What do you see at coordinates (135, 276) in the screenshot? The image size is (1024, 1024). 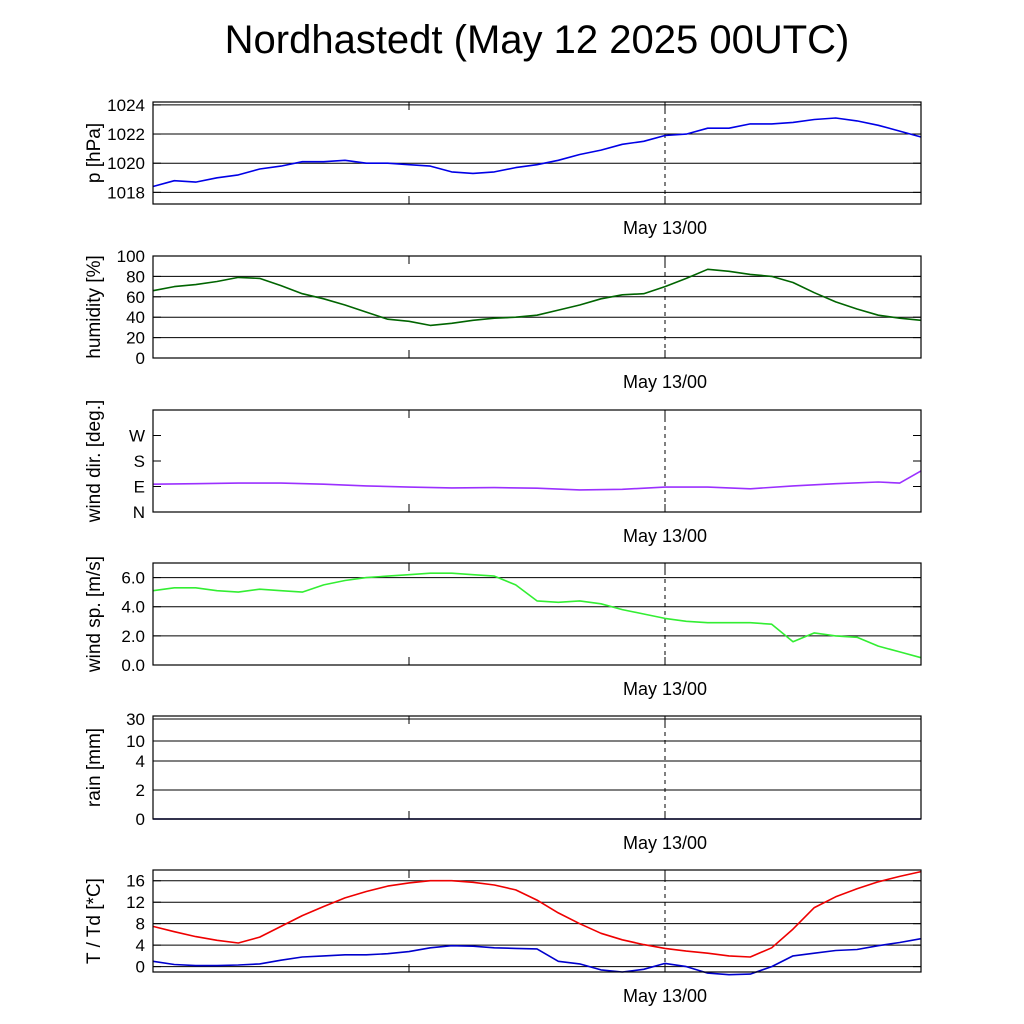 I see `ytick-label: 80` at bounding box center [135, 276].